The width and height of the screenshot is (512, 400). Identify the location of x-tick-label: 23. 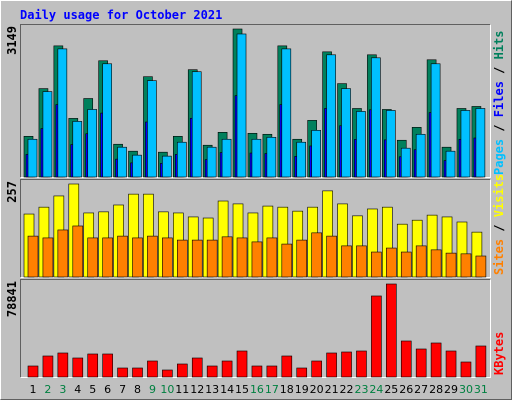
(361, 389).